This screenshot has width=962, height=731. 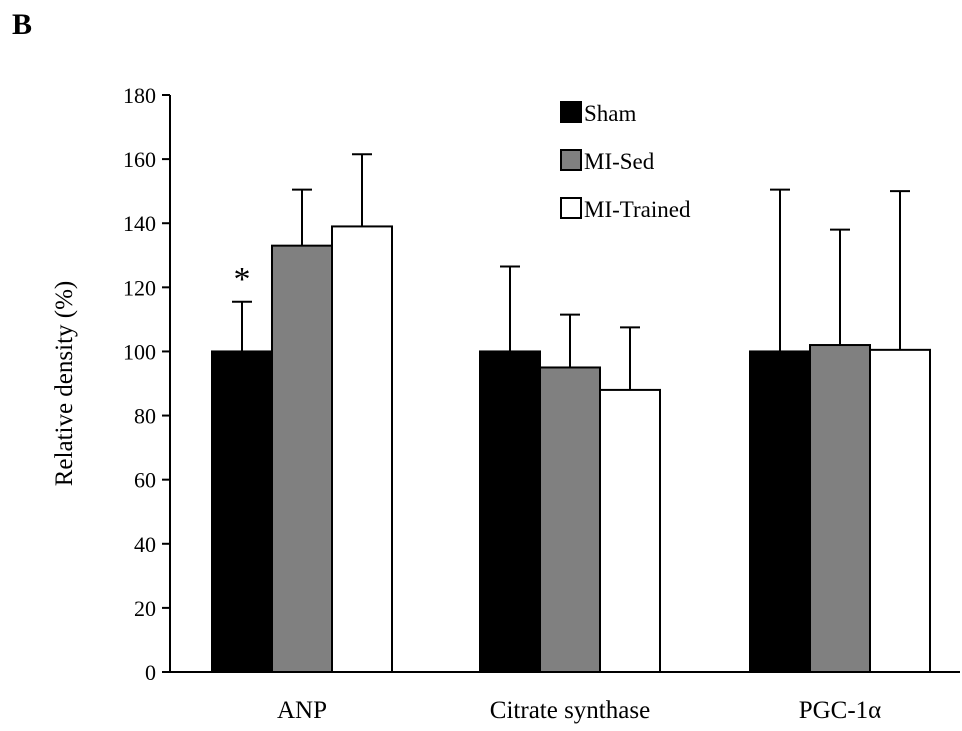 What do you see at coordinates (571, 160) in the screenshot?
I see `legend-swatch-mi-sed` at bounding box center [571, 160].